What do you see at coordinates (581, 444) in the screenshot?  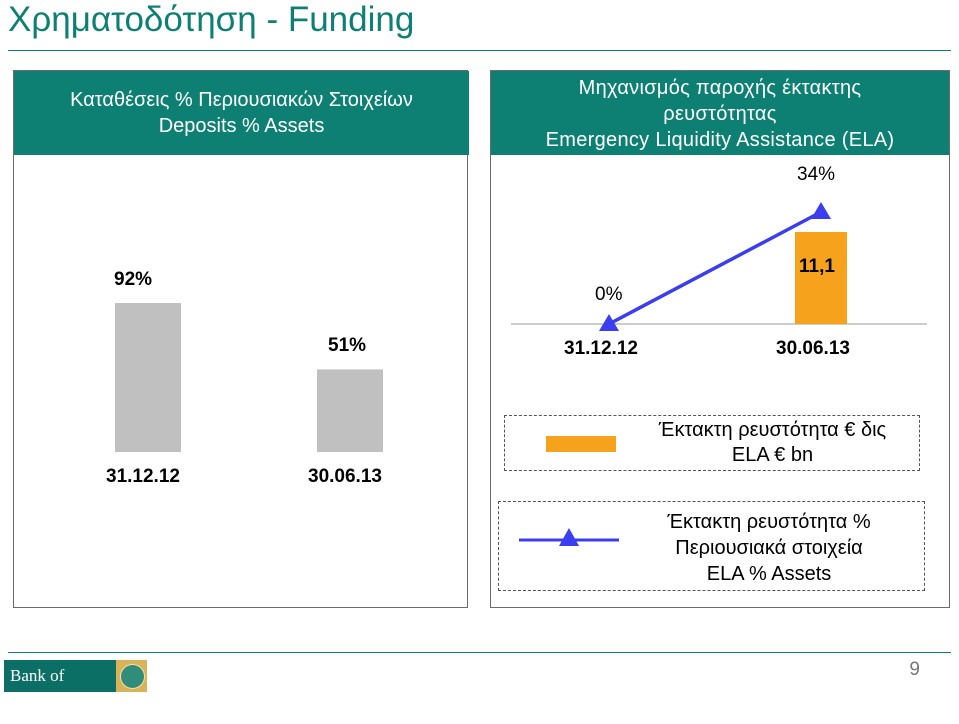 I see `legend-bar-swatch` at bounding box center [581, 444].